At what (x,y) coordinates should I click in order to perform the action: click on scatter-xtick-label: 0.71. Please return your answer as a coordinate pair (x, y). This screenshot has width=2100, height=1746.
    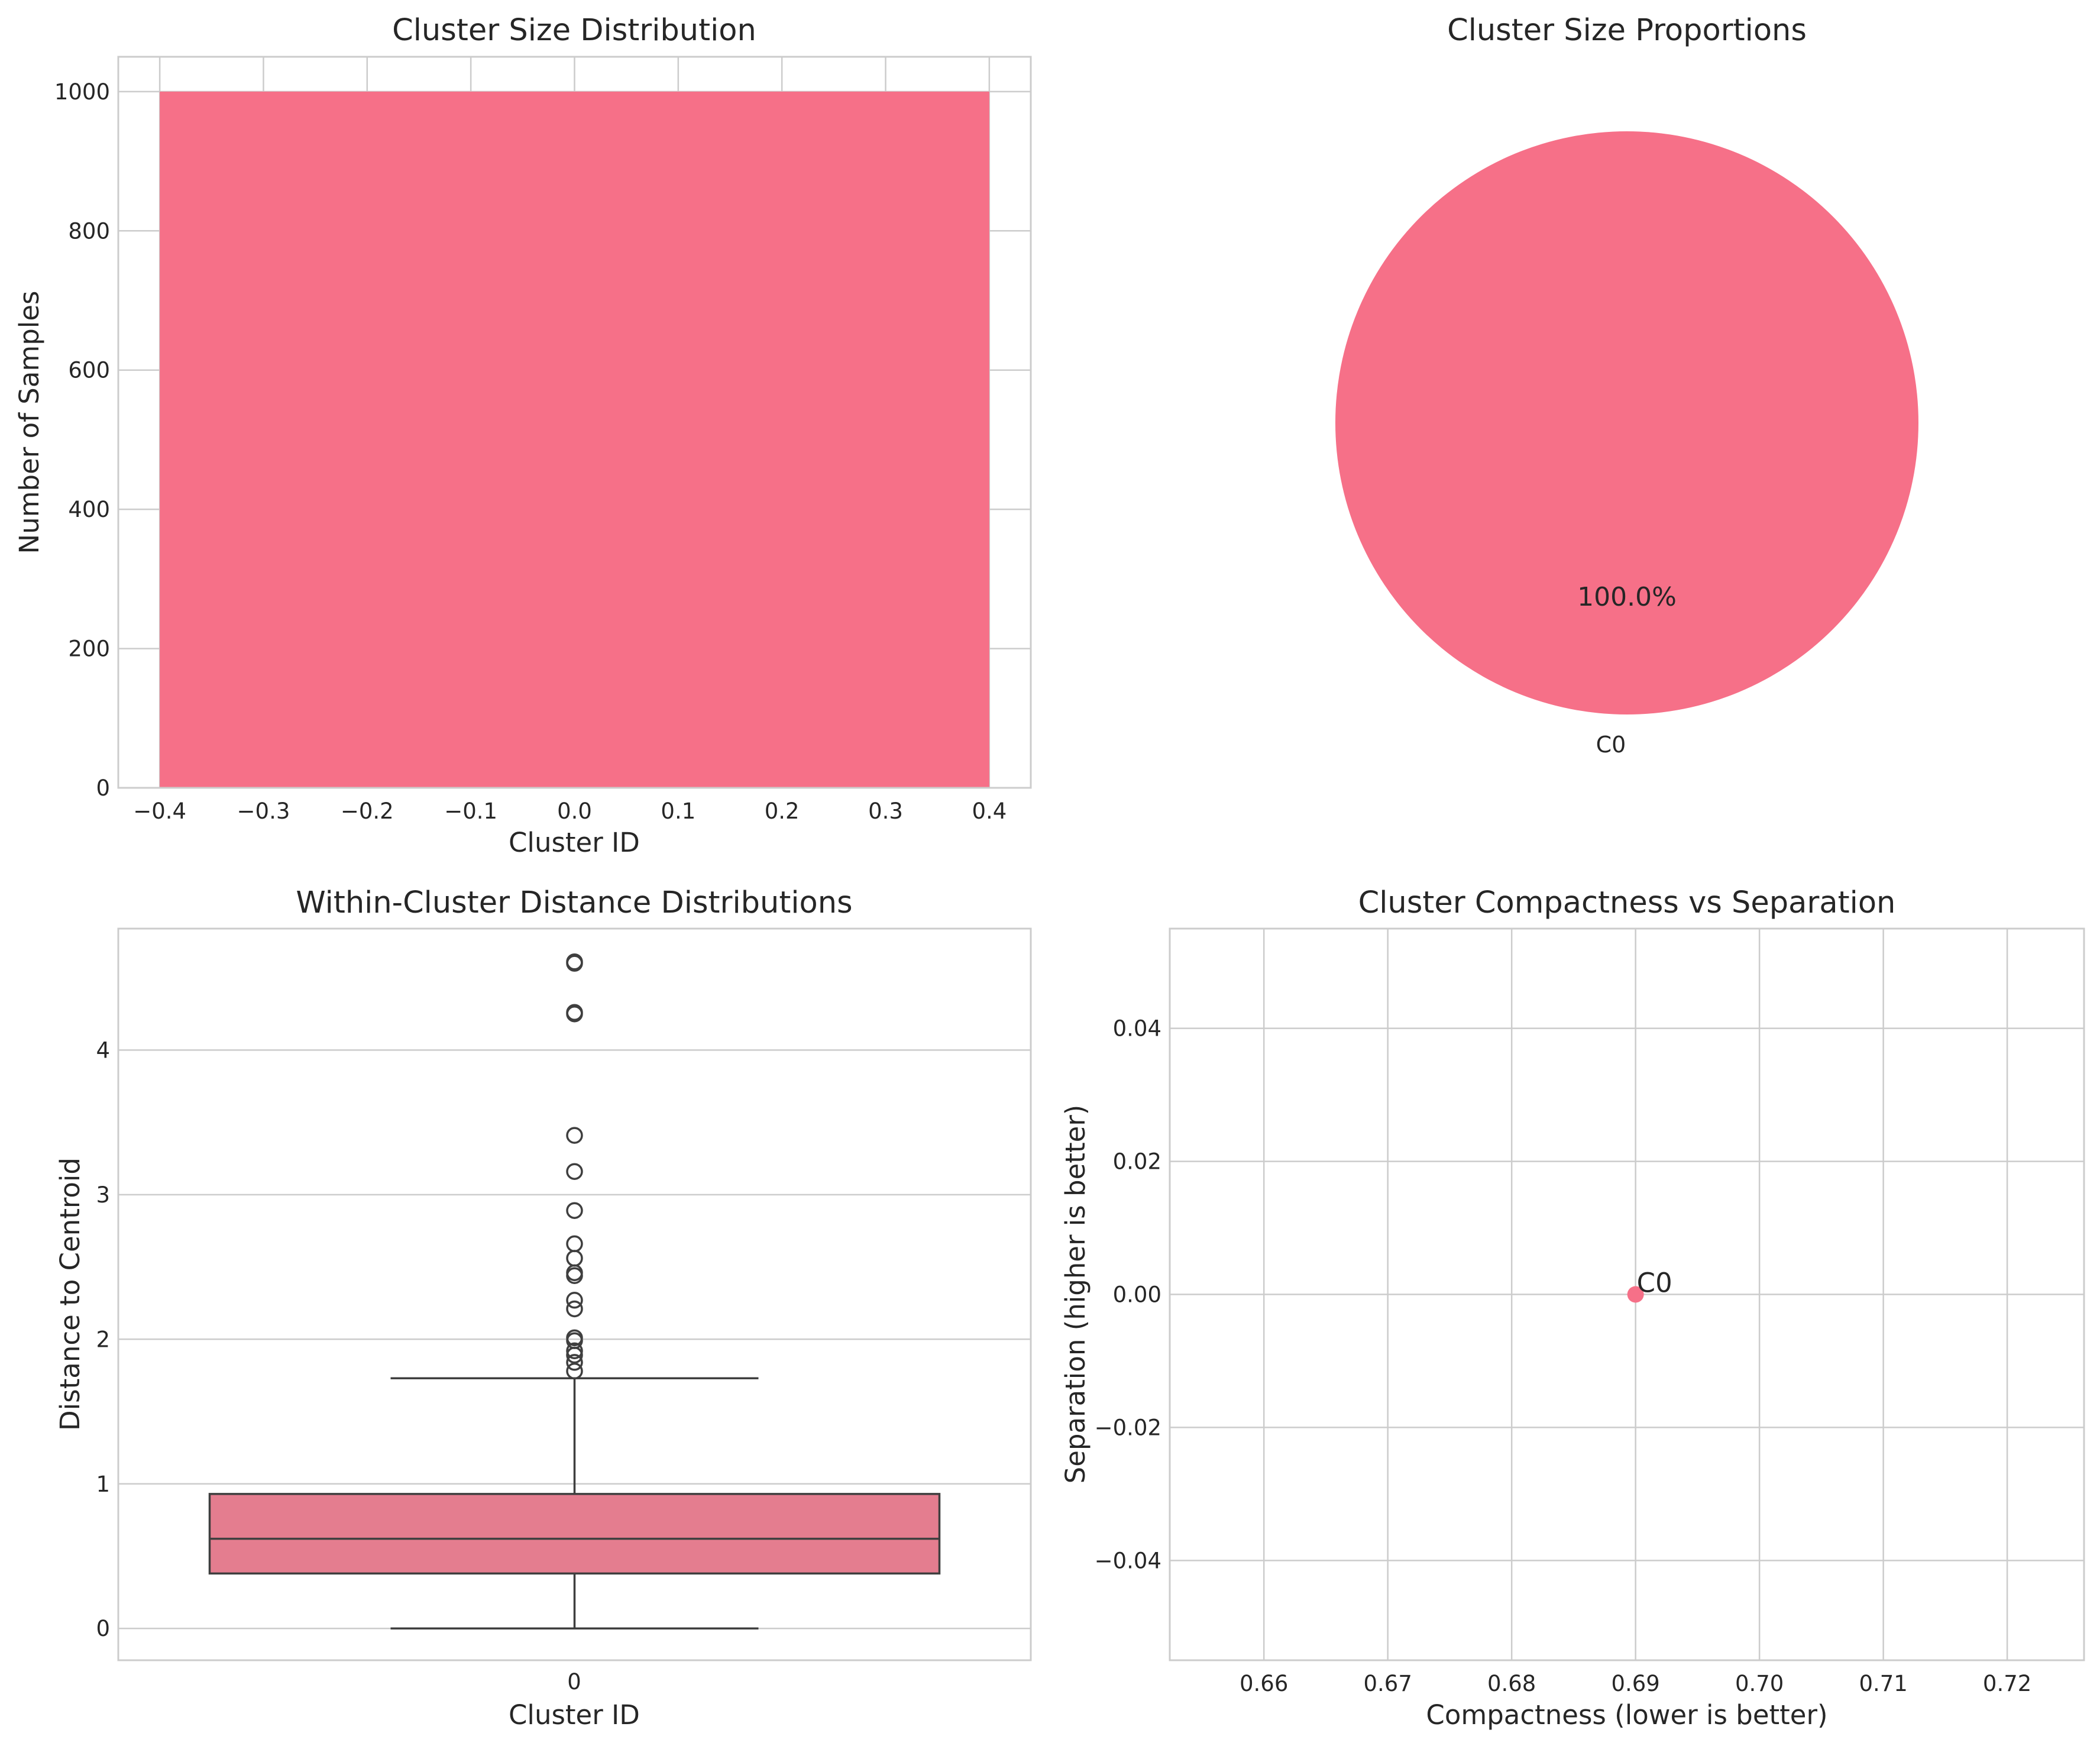
    Looking at the image, I should click on (1883, 1683).